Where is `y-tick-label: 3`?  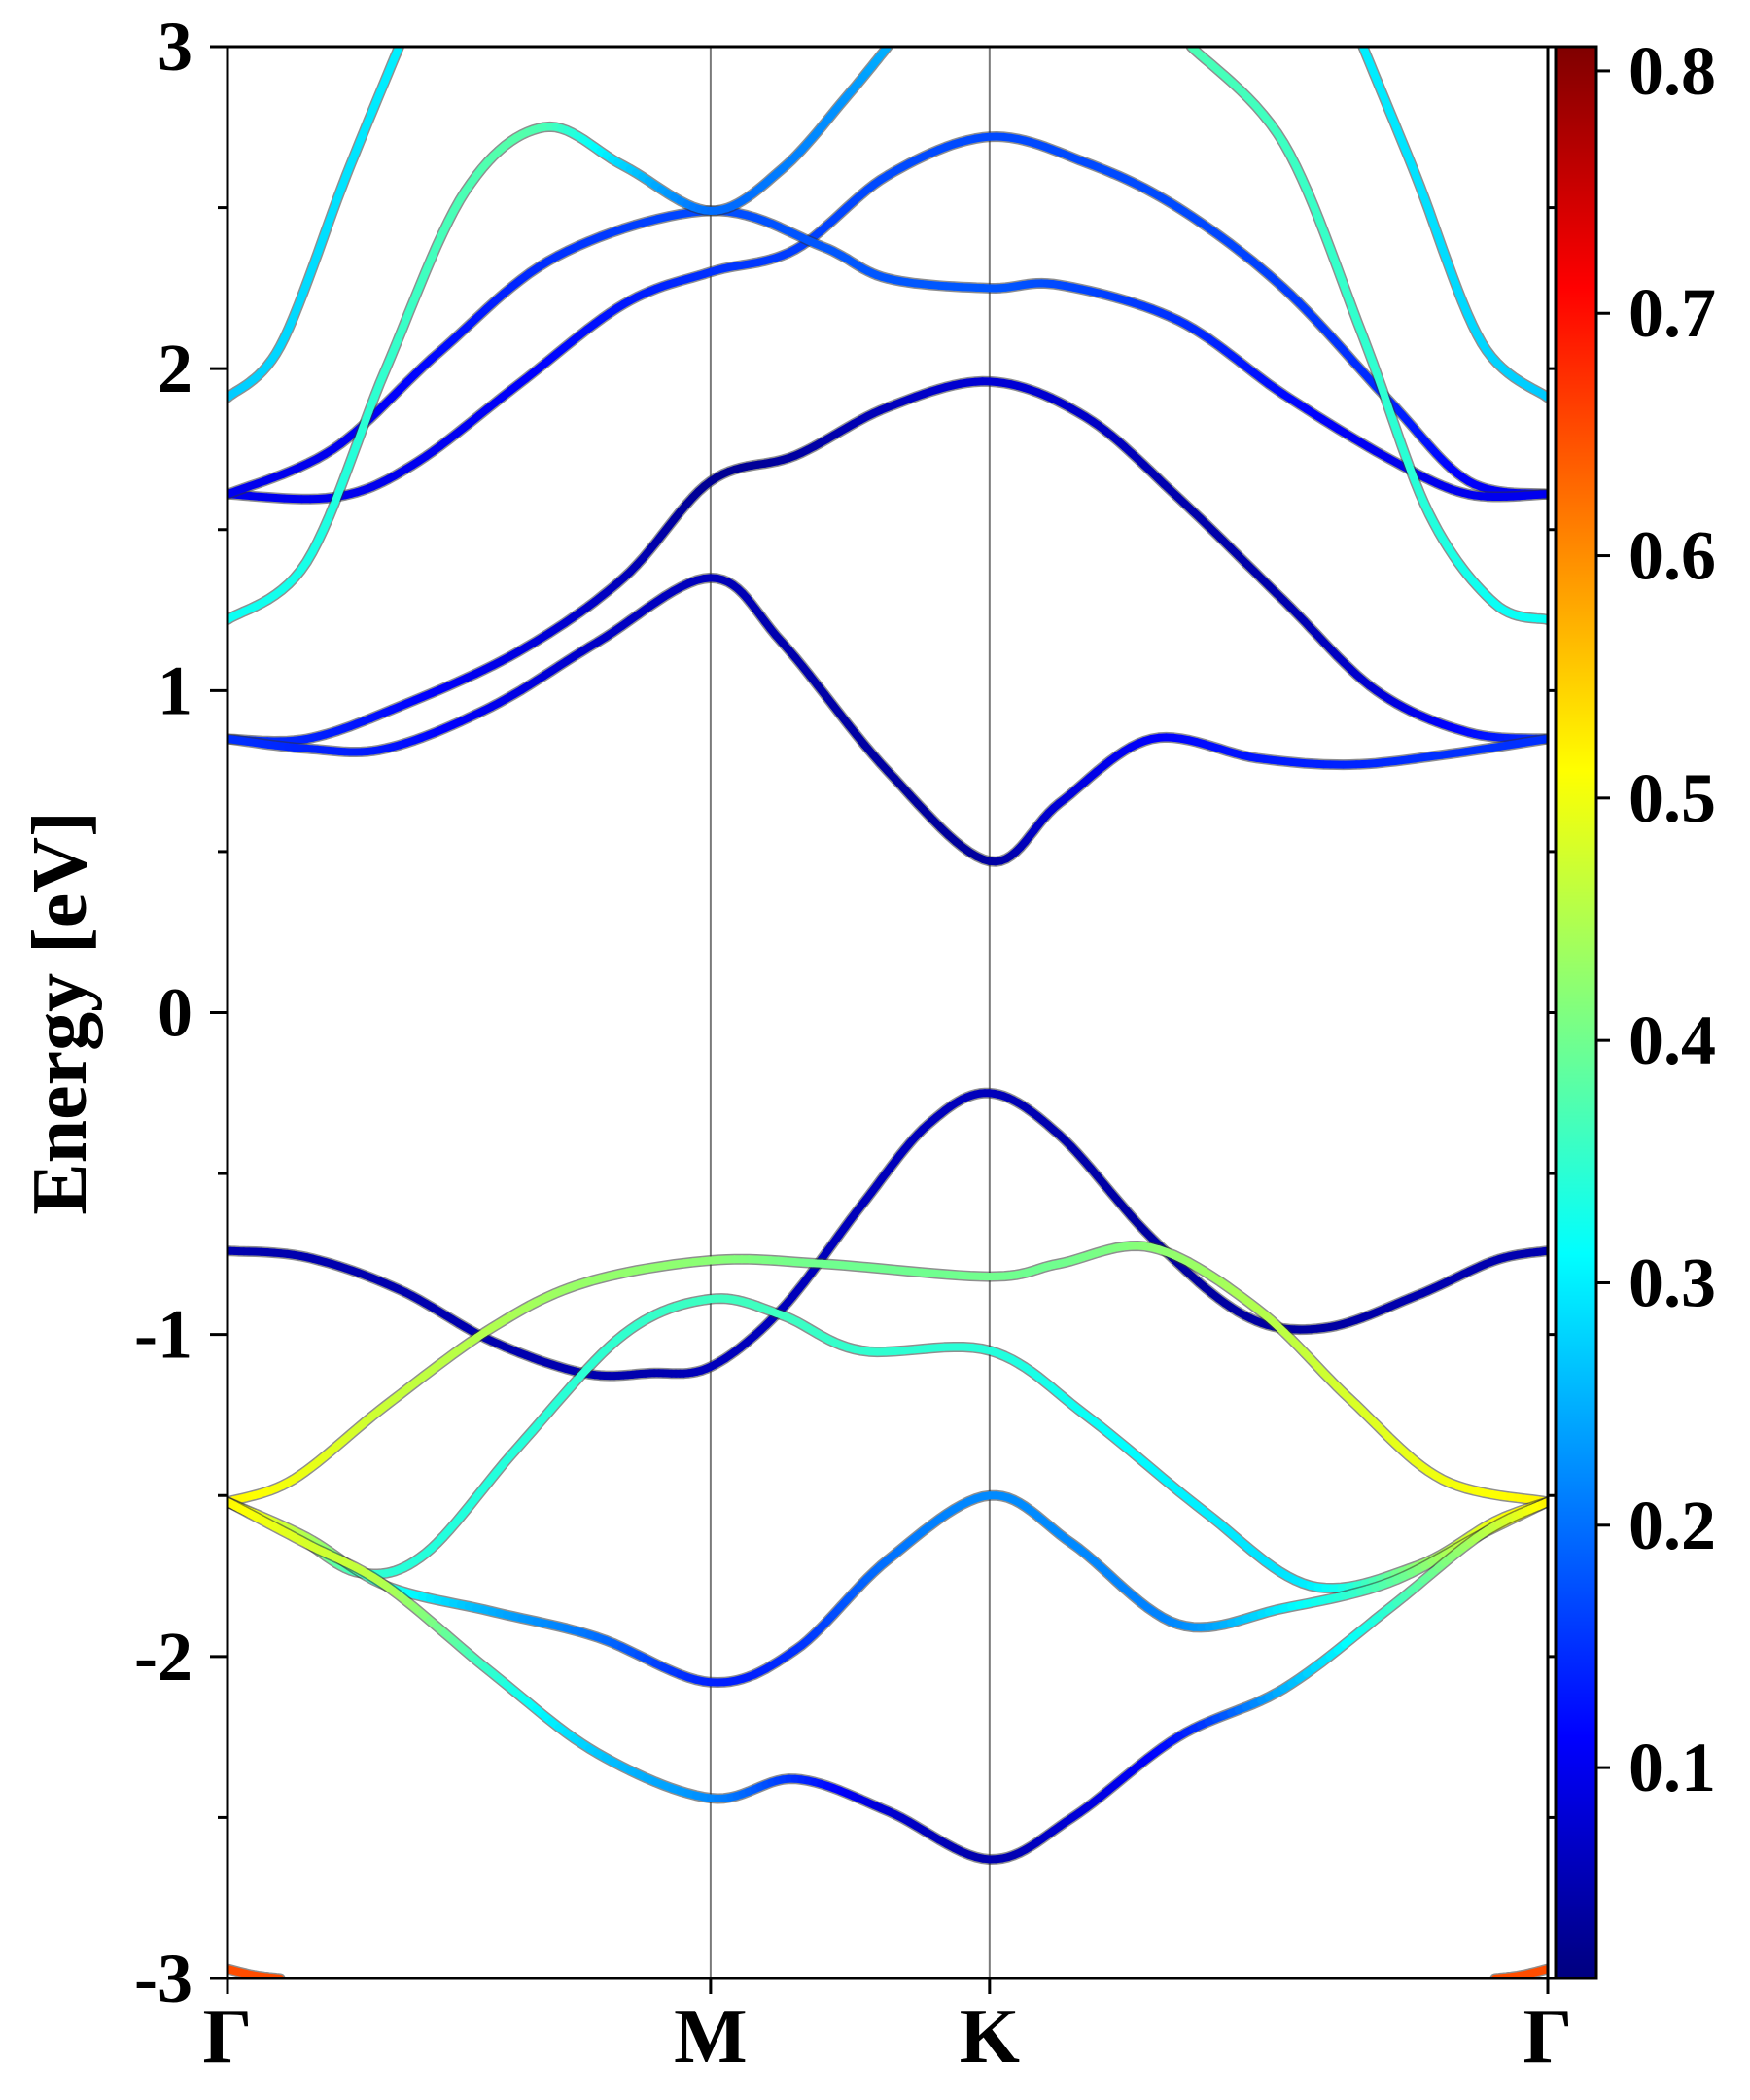
y-tick-label: 3 is located at coordinates (175, 47).